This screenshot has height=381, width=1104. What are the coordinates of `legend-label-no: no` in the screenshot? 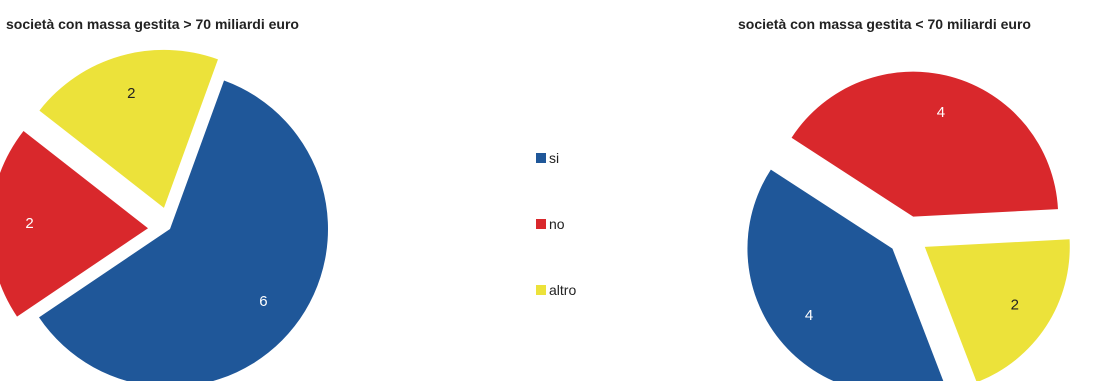 It's located at (557, 224).